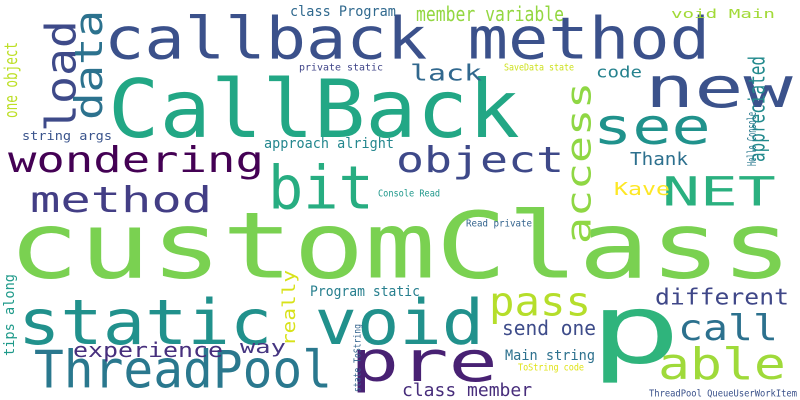  Describe the element at coordinates (136, 159) in the screenshot. I see `word-wondering: wondering` at that location.